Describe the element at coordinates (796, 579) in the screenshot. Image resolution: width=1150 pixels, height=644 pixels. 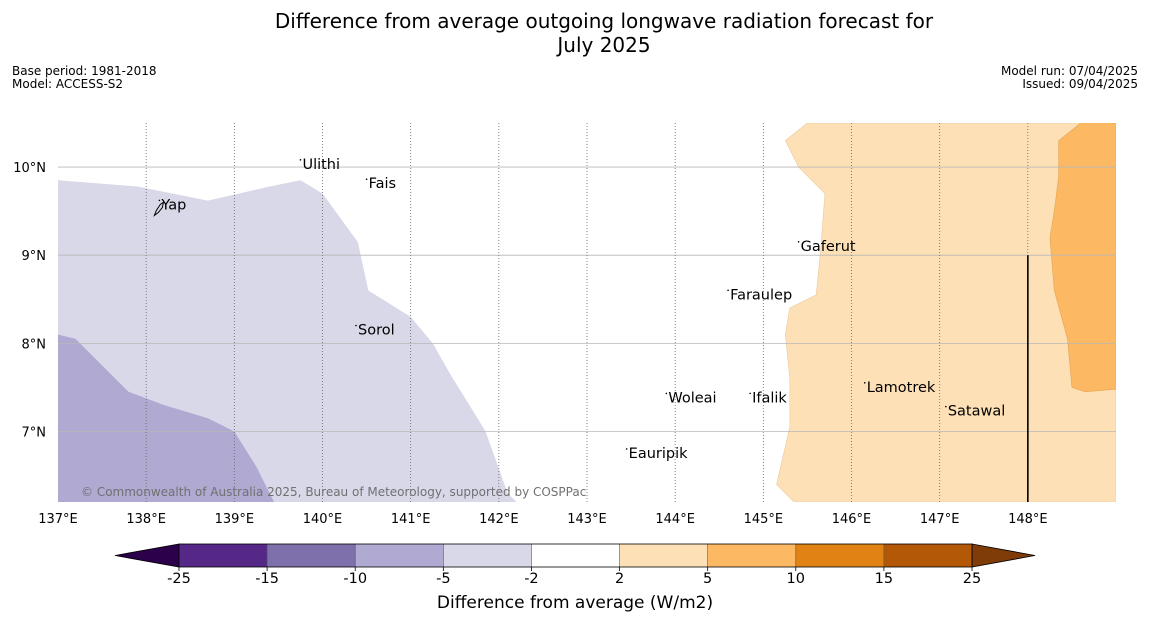
I see `colorbar-tick-label: 10` at that location.